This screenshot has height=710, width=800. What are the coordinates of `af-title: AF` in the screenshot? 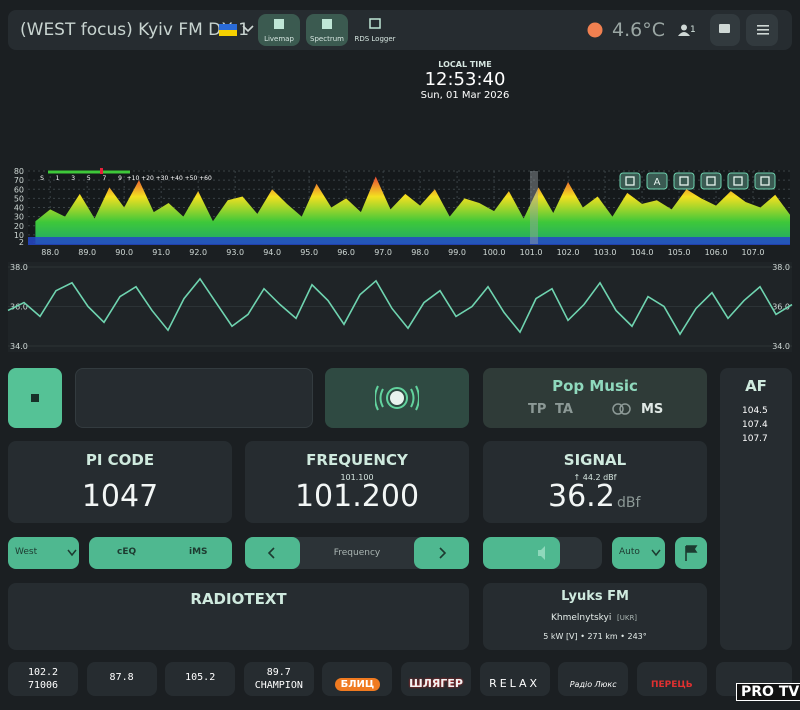 It's located at (756, 386).